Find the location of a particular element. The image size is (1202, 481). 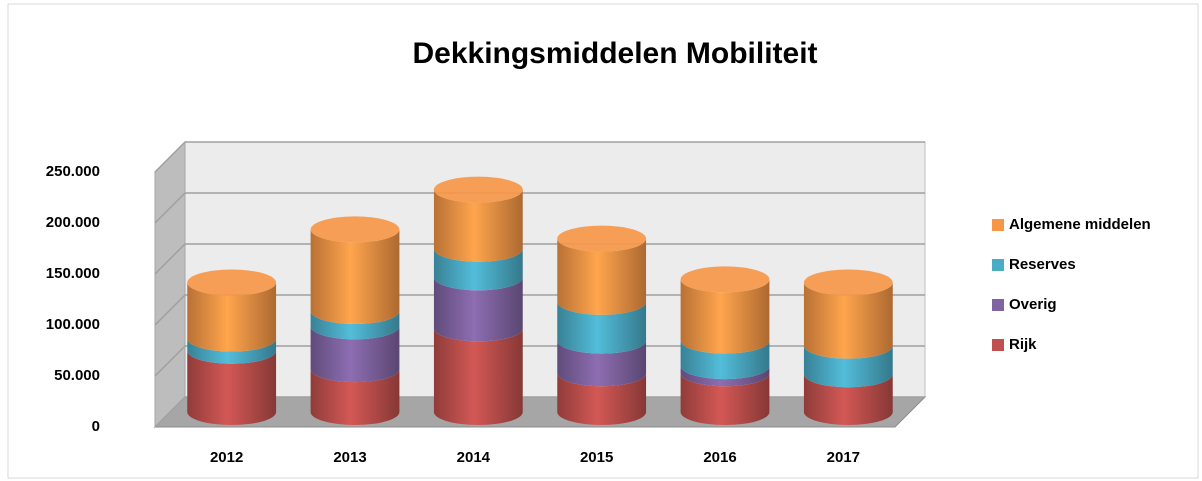

x-tick-label: 2012 is located at coordinates (226, 457).